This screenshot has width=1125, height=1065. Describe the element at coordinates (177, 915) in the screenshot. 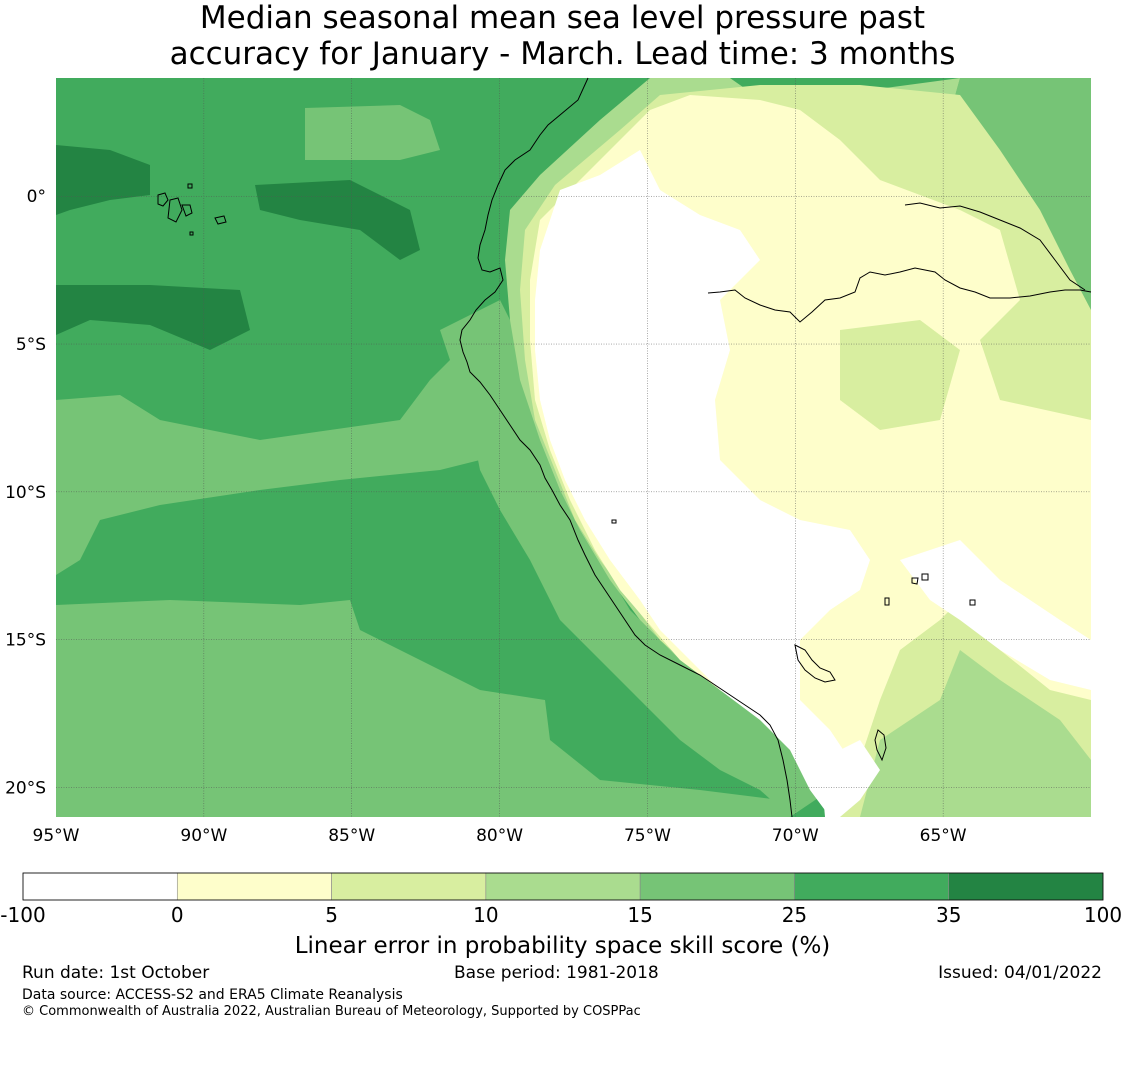

I see `colorbar-tick-label: 0` at that location.